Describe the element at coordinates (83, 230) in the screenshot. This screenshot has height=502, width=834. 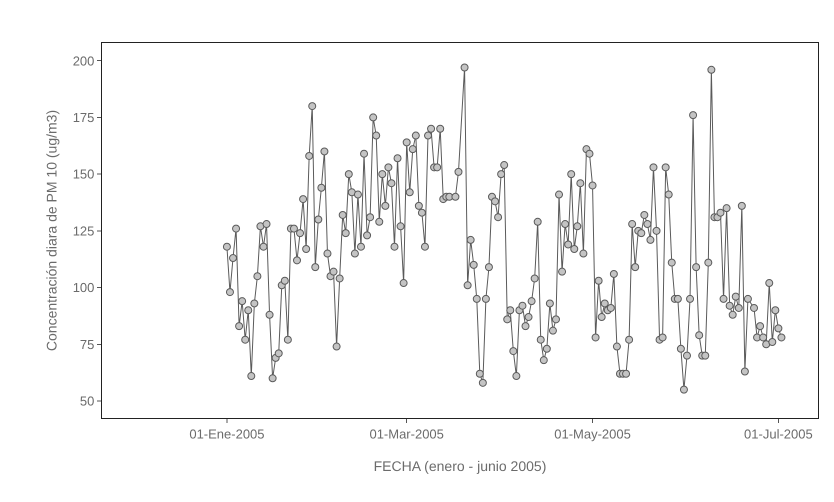
I see `y-tick-label: 125` at that location.